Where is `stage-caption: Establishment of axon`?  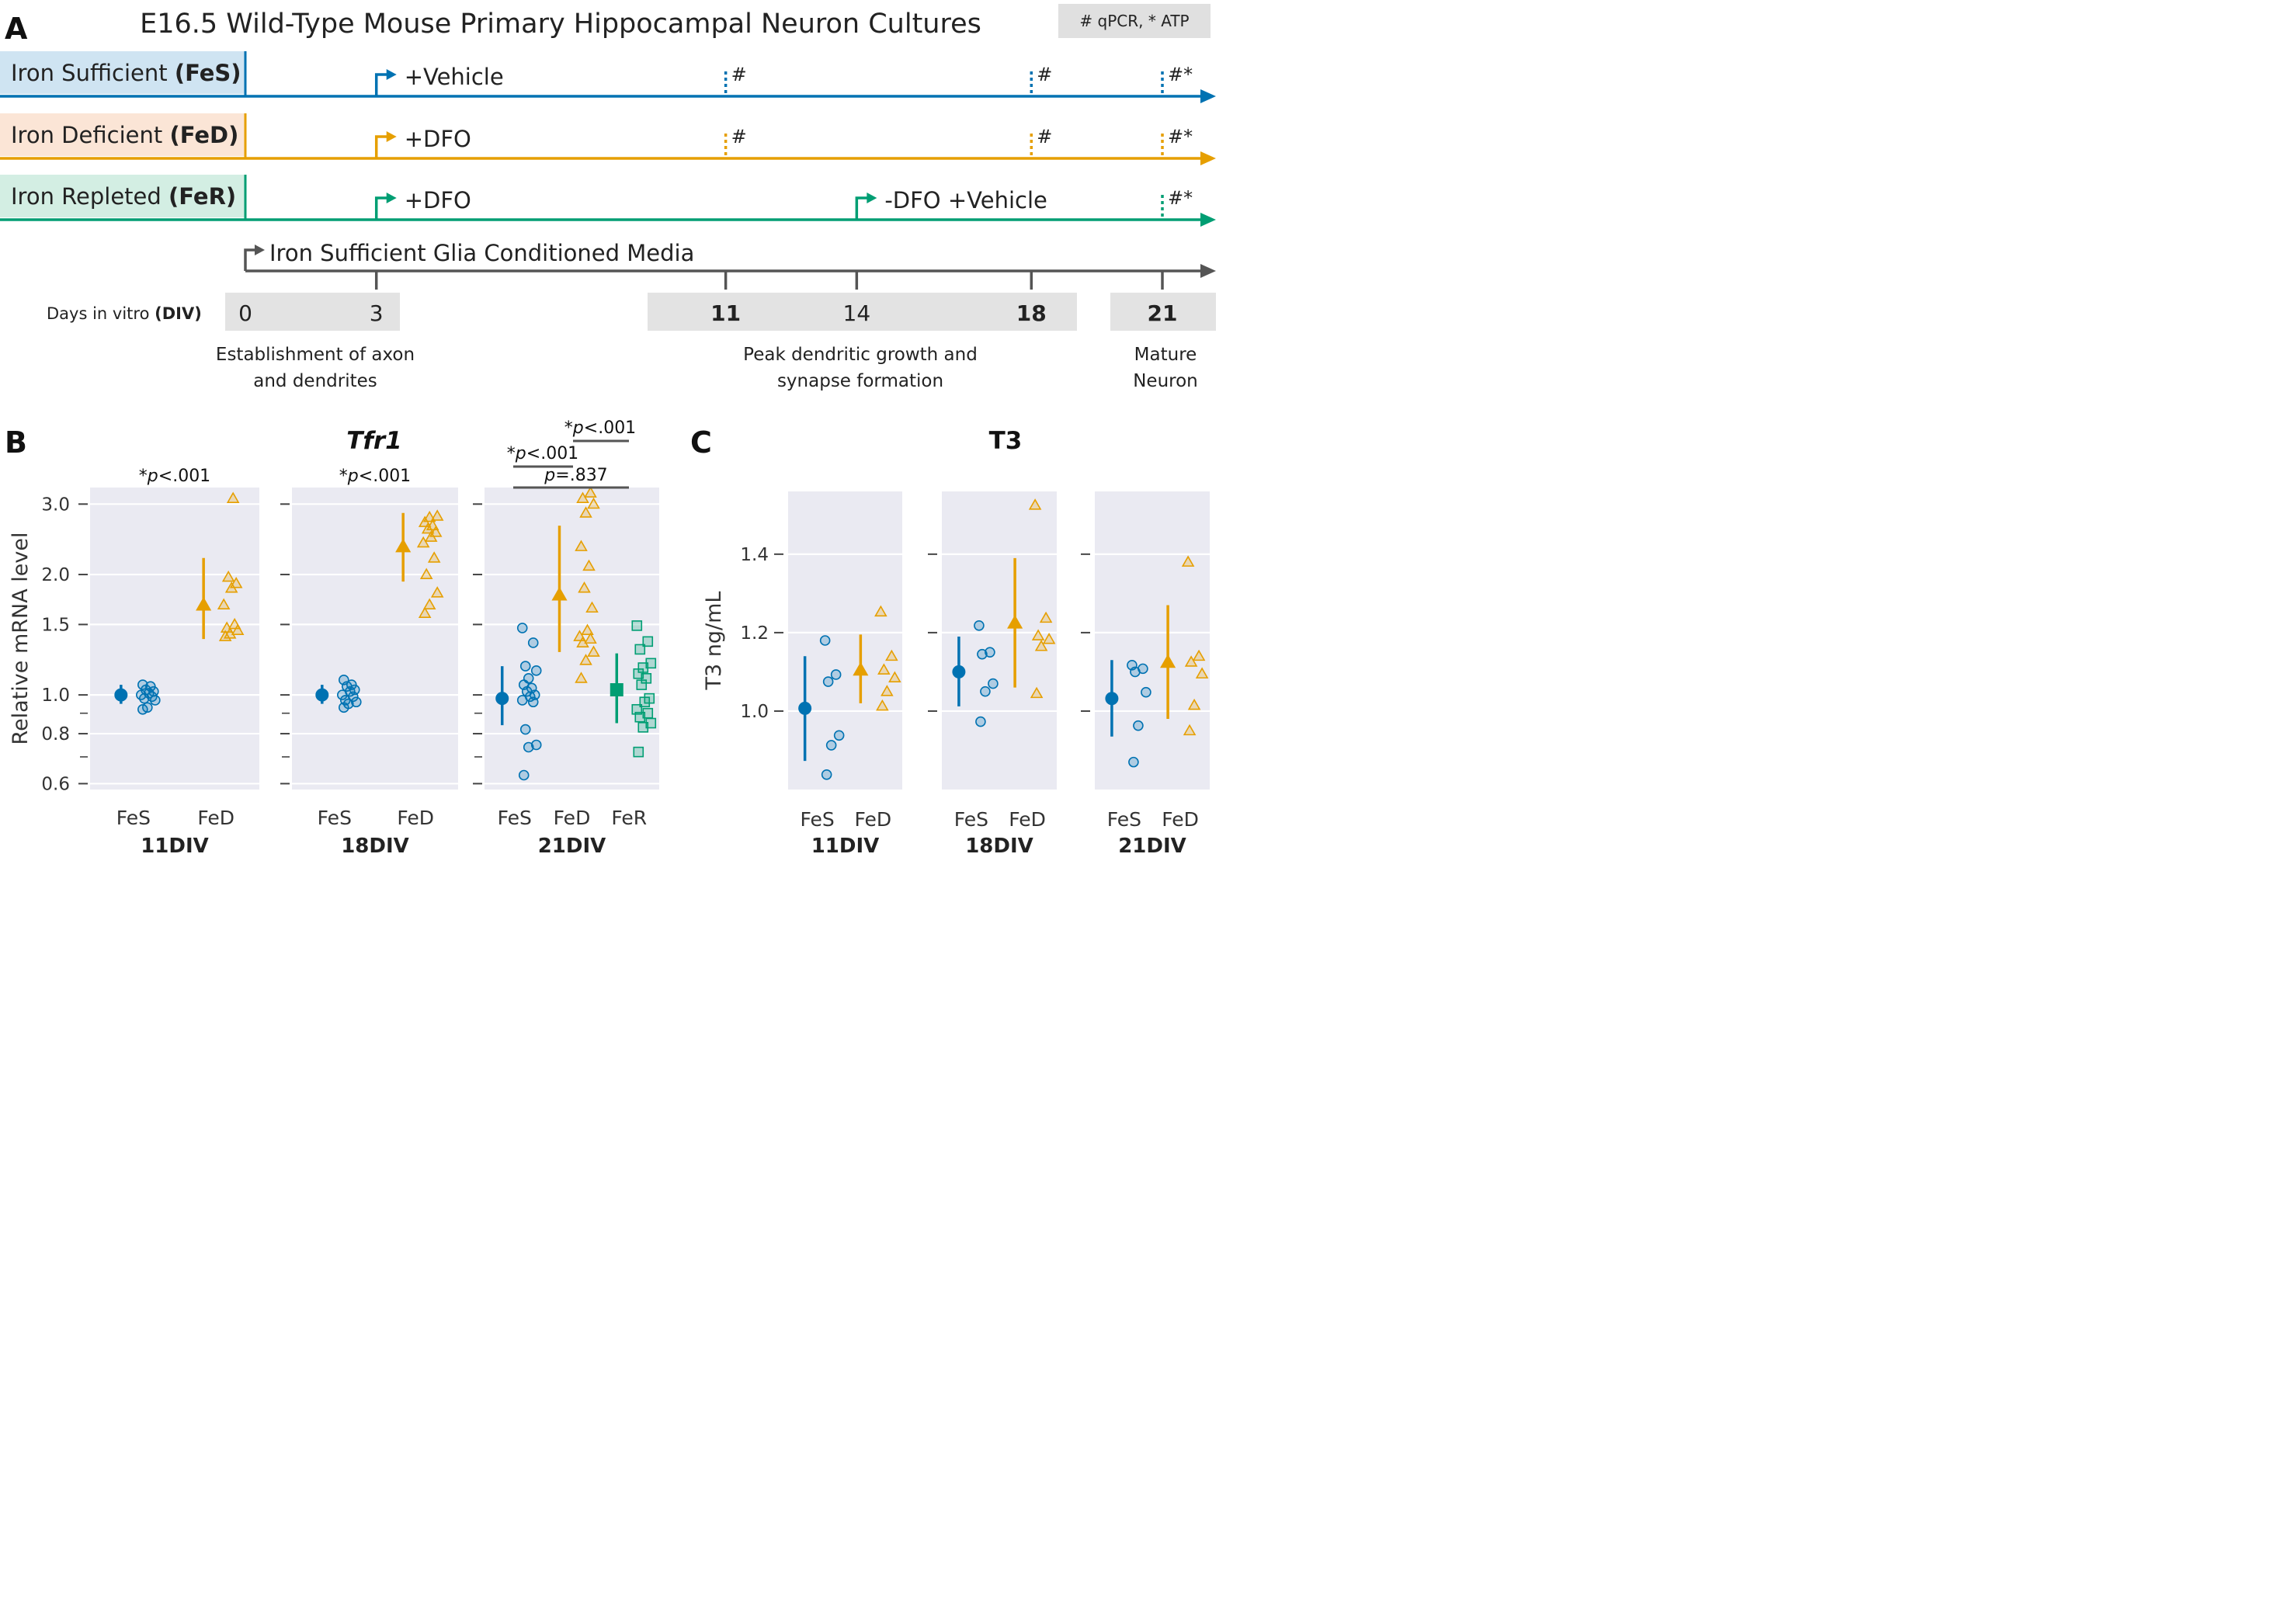 stage-caption: Establishment of axon is located at coordinates (315, 355).